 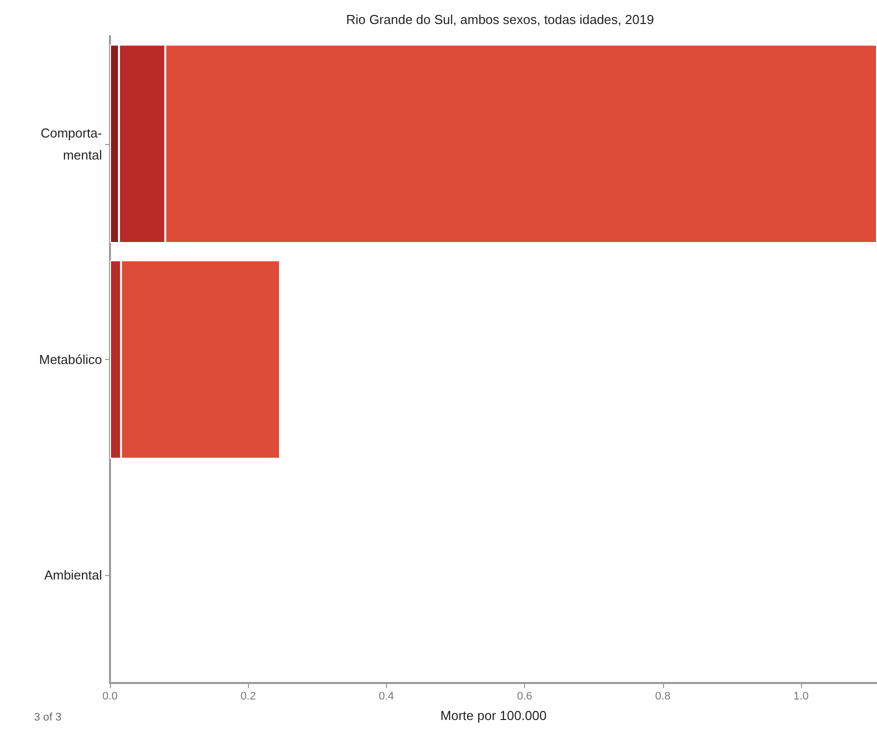 I want to click on y-tick-label: Ambiental, so click(x=73, y=575).